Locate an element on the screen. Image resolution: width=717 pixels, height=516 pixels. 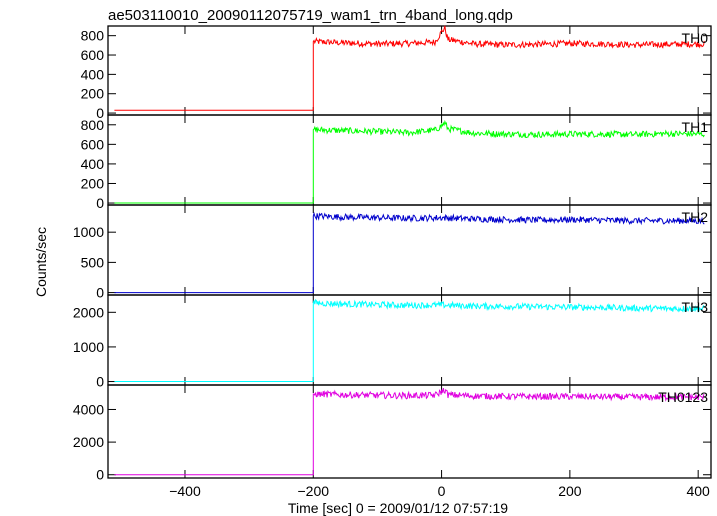
x-tick-label: 200 is located at coordinates (570, 491).